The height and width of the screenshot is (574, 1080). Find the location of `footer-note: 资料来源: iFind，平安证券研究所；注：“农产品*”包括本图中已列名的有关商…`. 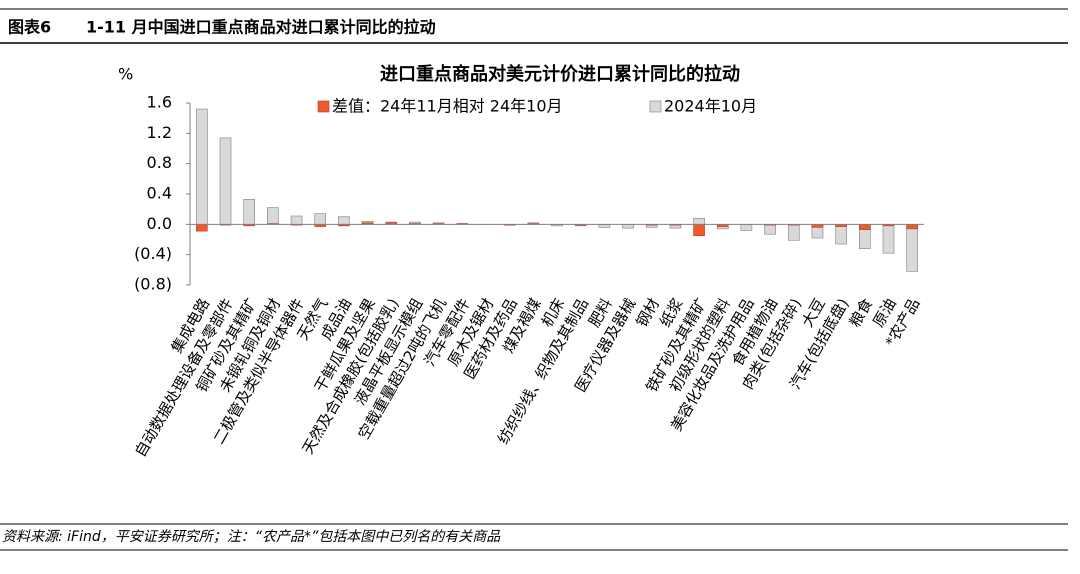

footer-note: 资料来源: iFind，平安证券研究所；注：“农产品*”包括本图中已列名的有关商… is located at coordinates (251, 537).